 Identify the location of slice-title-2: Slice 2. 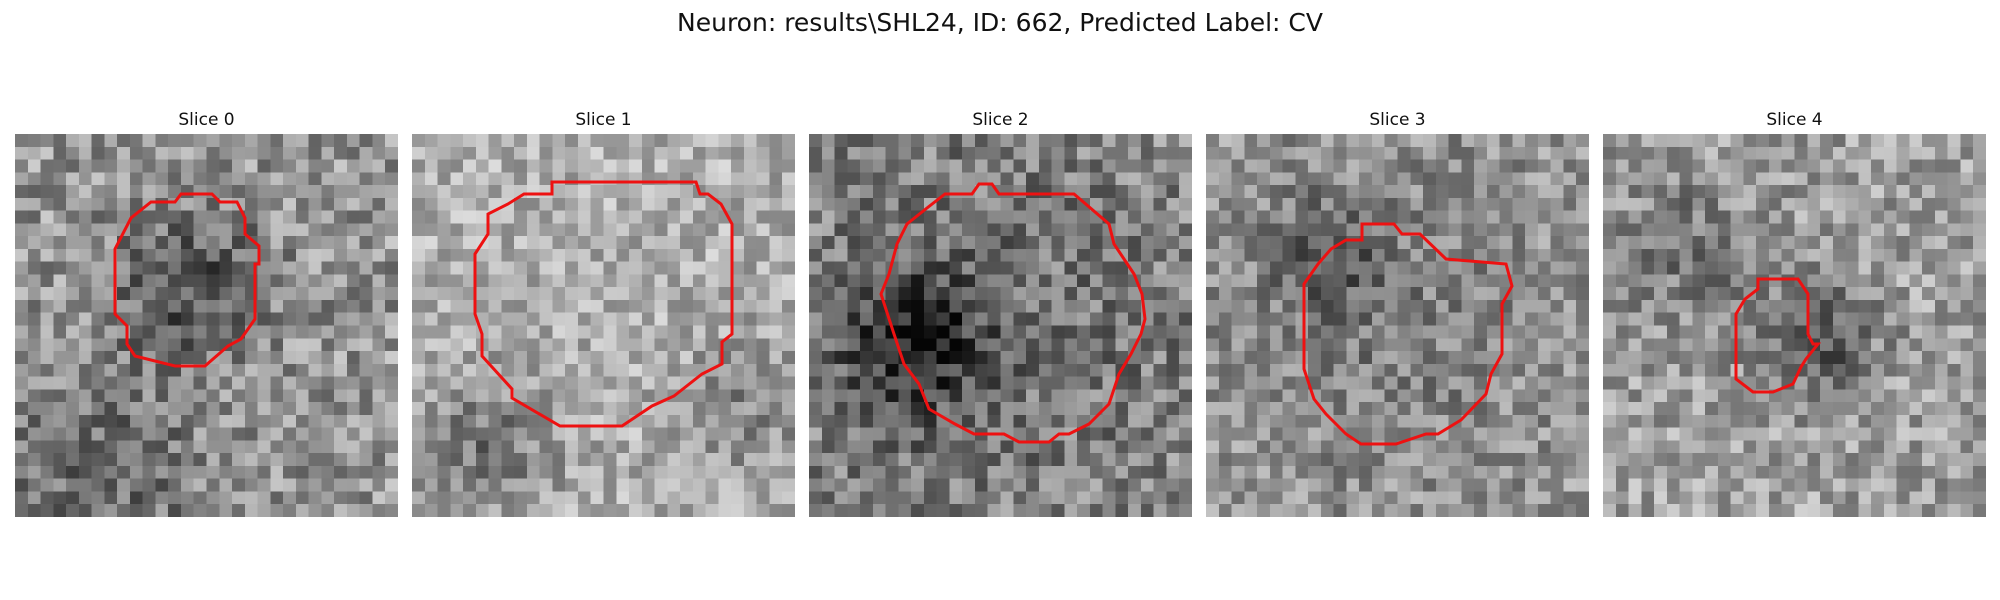
(1000, 120).